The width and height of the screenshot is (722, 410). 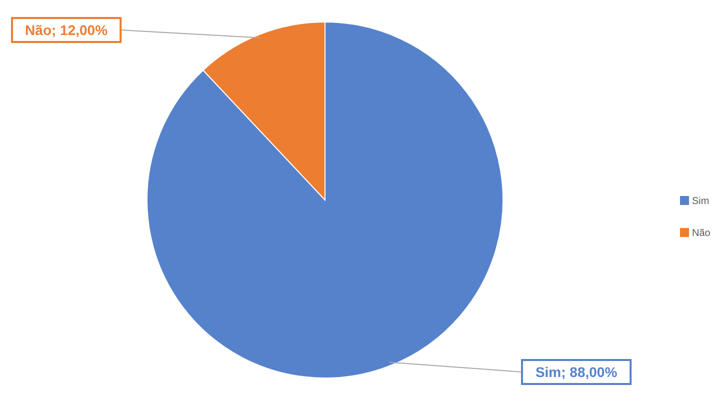 What do you see at coordinates (66, 30) in the screenshot?
I see `data-label: Não; 12,00%` at bounding box center [66, 30].